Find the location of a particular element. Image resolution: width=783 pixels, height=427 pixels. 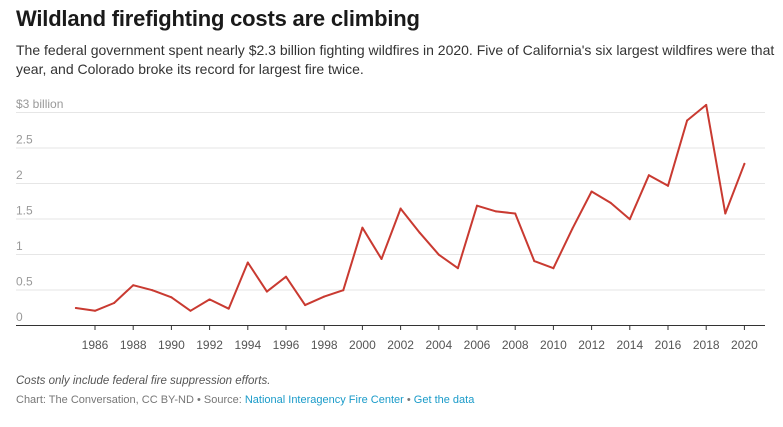

x-tick-label: 2012 is located at coordinates (591, 345).